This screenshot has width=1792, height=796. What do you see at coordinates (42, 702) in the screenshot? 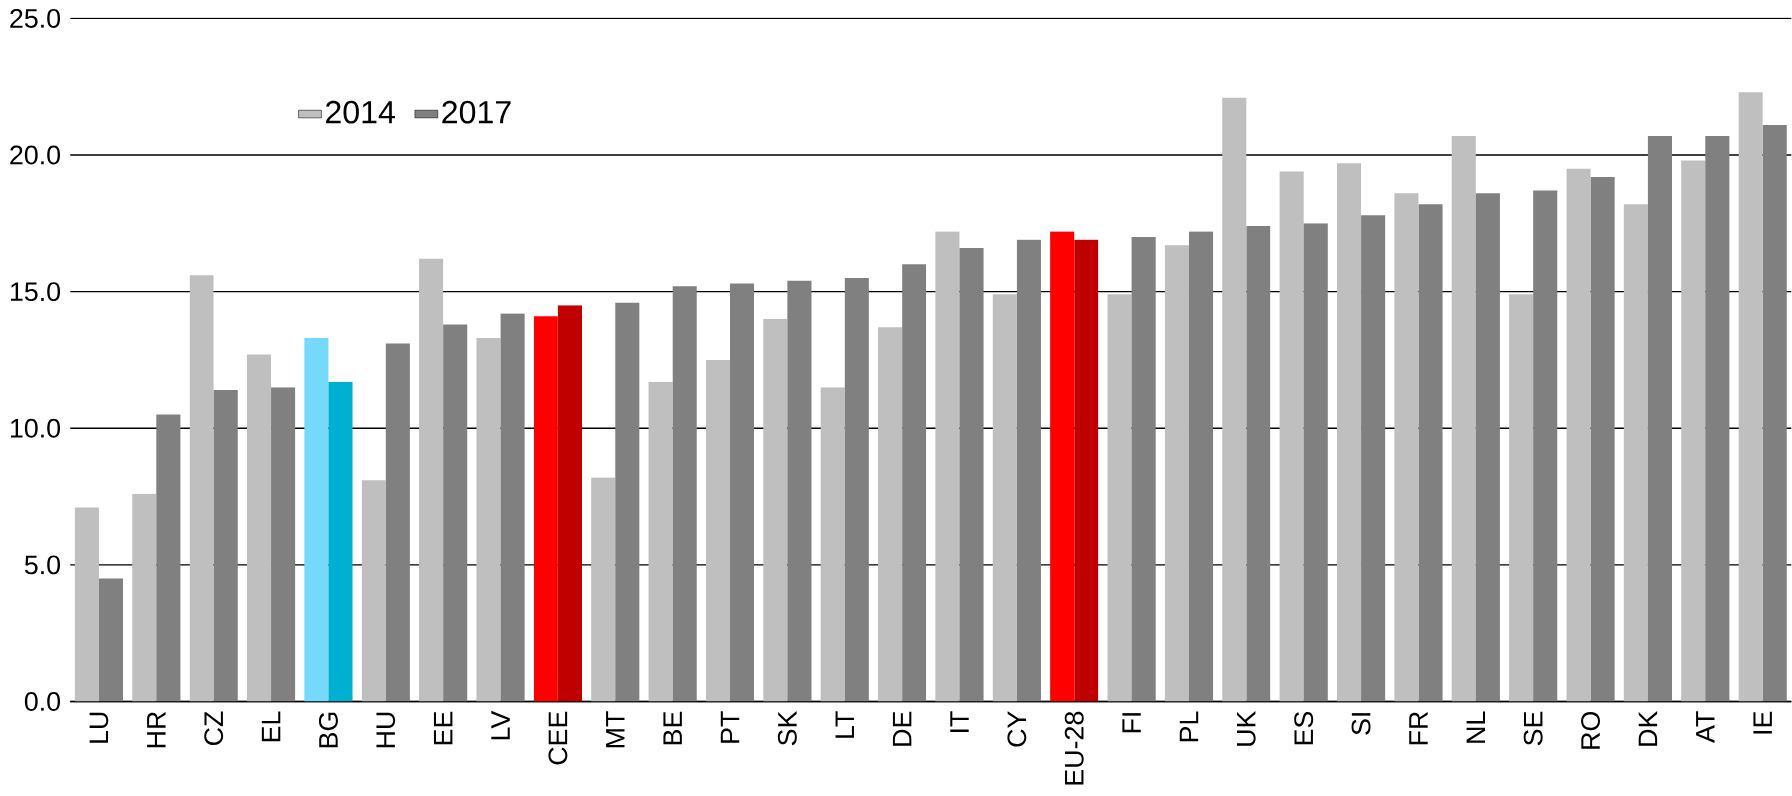
I see `y-tick-label: 0.0` at bounding box center [42, 702].